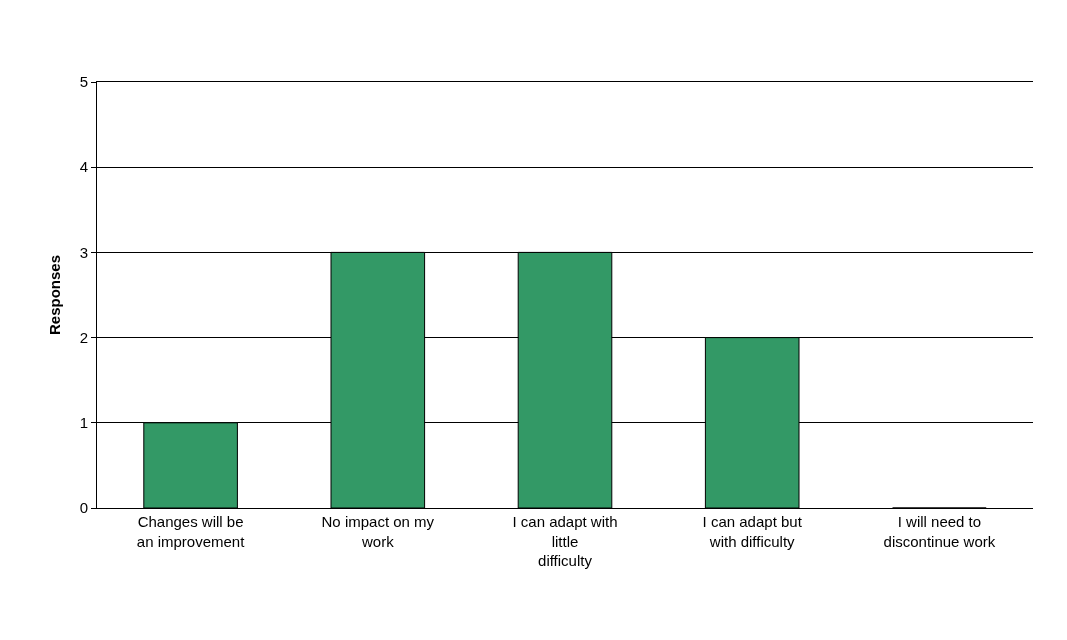 The image size is (1067, 640). What do you see at coordinates (565, 541) in the screenshot?
I see `x-tick-label: I can adapt with little difficulty` at bounding box center [565, 541].